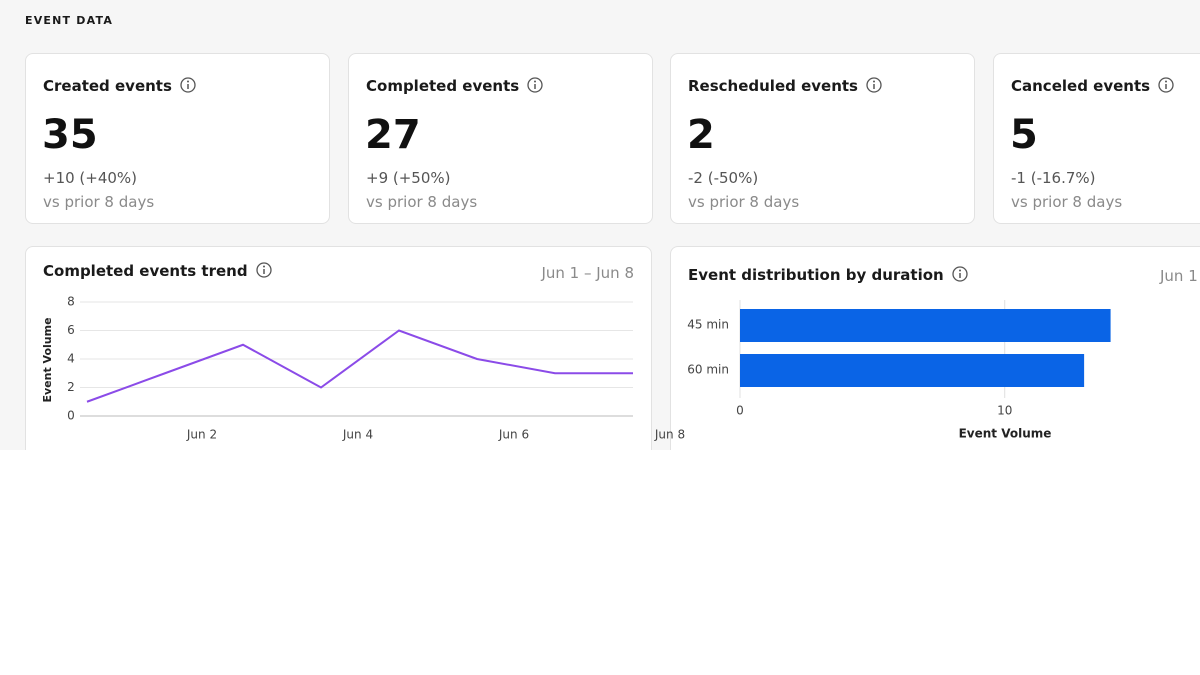 This screenshot has height=675, width=1200. I want to click on card-value: 27, so click(393, 135).